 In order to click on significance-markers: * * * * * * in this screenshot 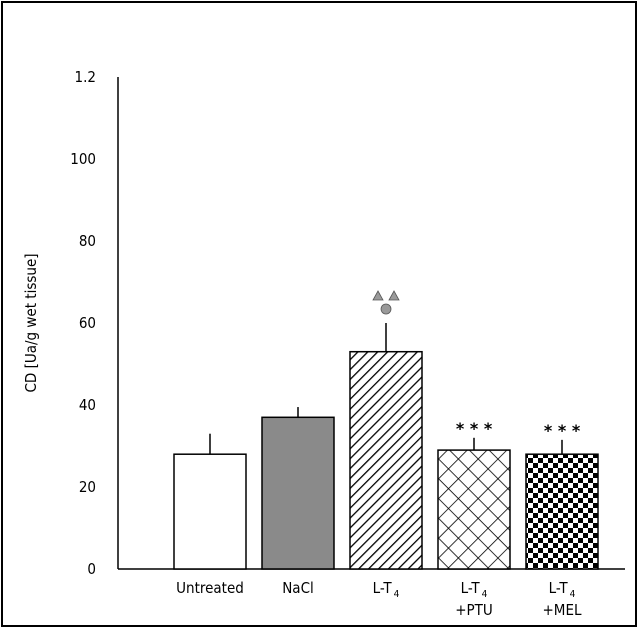, I will do `click(476, 365)`.